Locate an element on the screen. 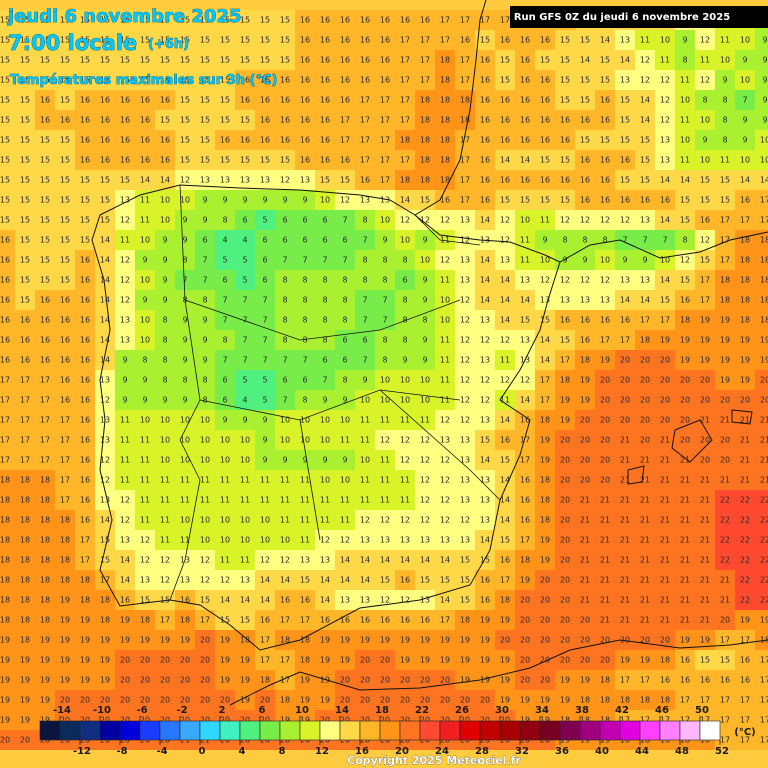  legend-swatch is located at coordinates (510, 730).